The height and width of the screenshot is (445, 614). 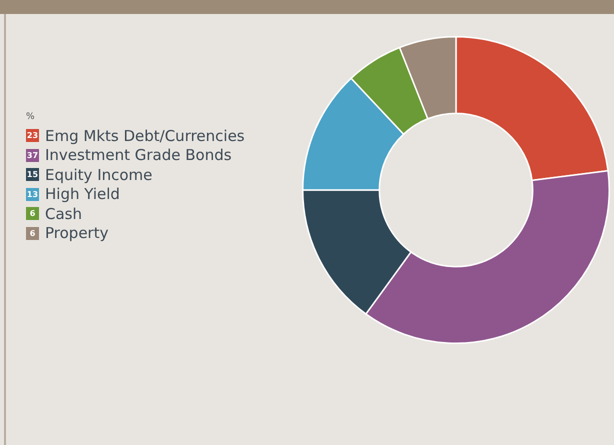 What do you see at coordinates (82, 194) in the screenshot?
I see `legend-label: High Yield` at bounding box center [82, 194].